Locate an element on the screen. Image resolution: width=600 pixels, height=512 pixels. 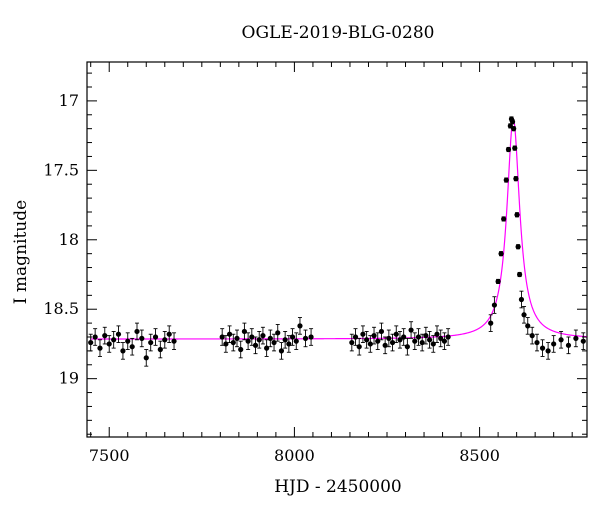
y-tick-label: 18.5 is located at coordinates (61, 308).